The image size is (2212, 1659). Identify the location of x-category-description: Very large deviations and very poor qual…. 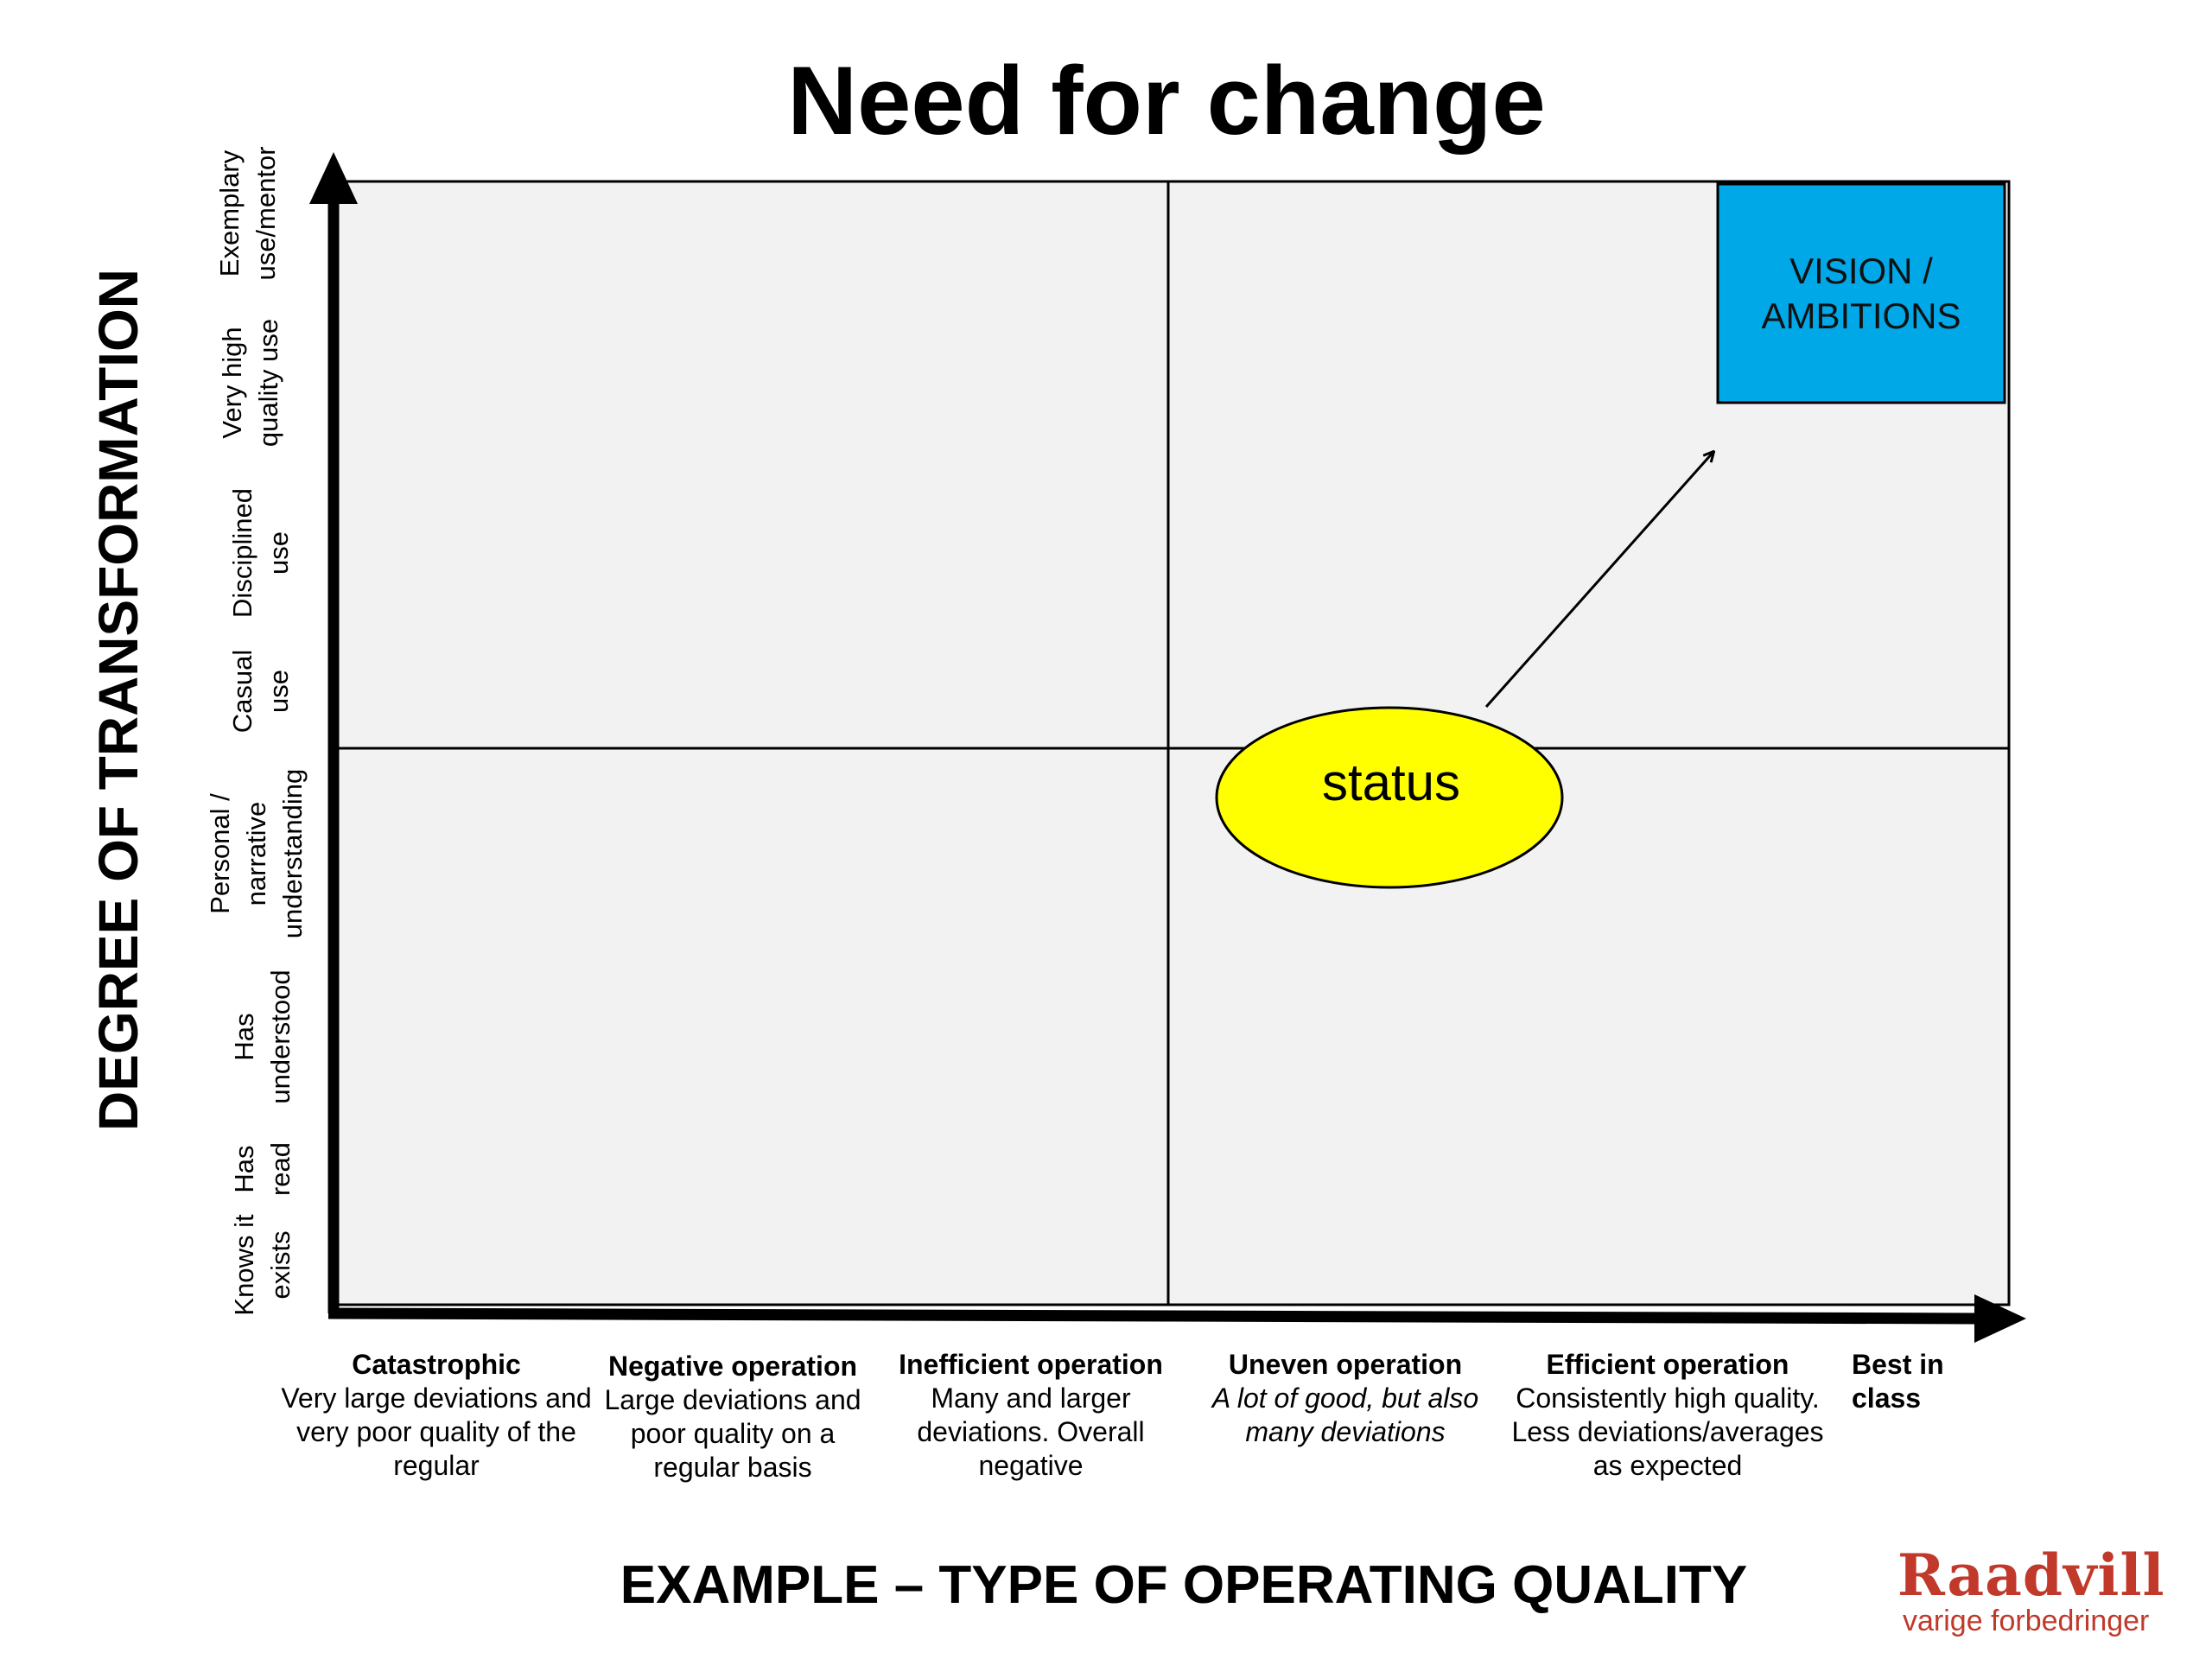
(436, 1431).